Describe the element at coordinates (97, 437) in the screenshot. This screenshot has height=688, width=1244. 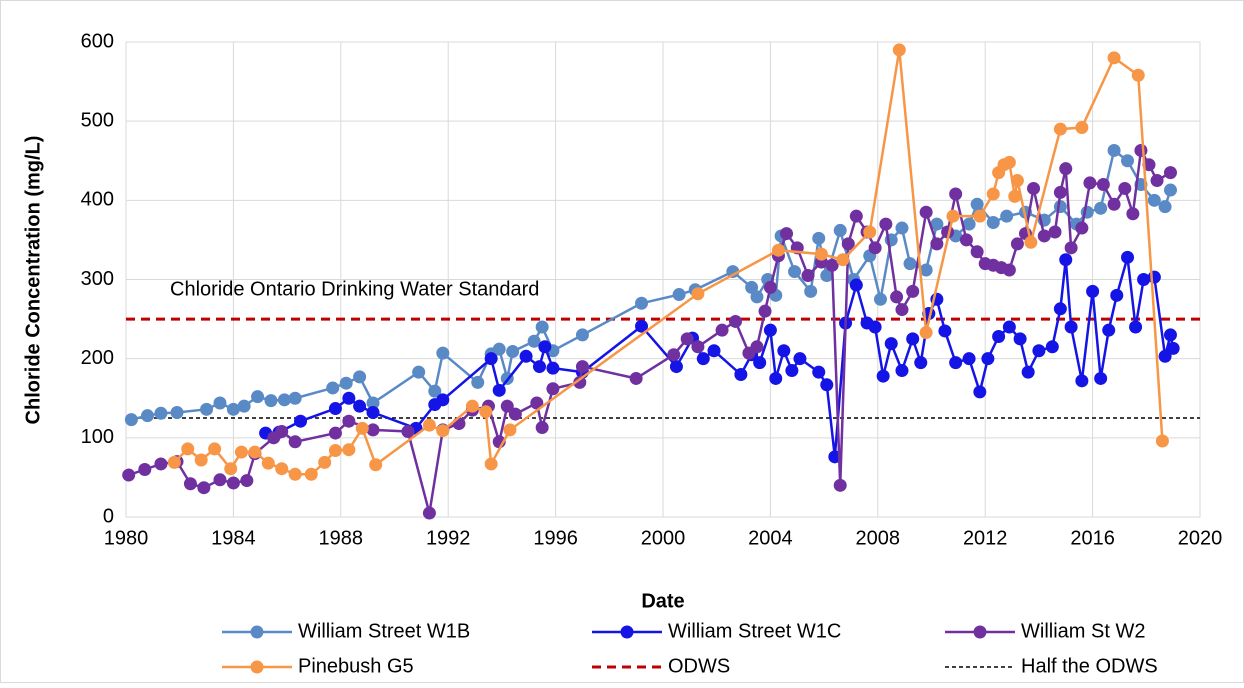
I see `y-tick-label: 100` at that location.